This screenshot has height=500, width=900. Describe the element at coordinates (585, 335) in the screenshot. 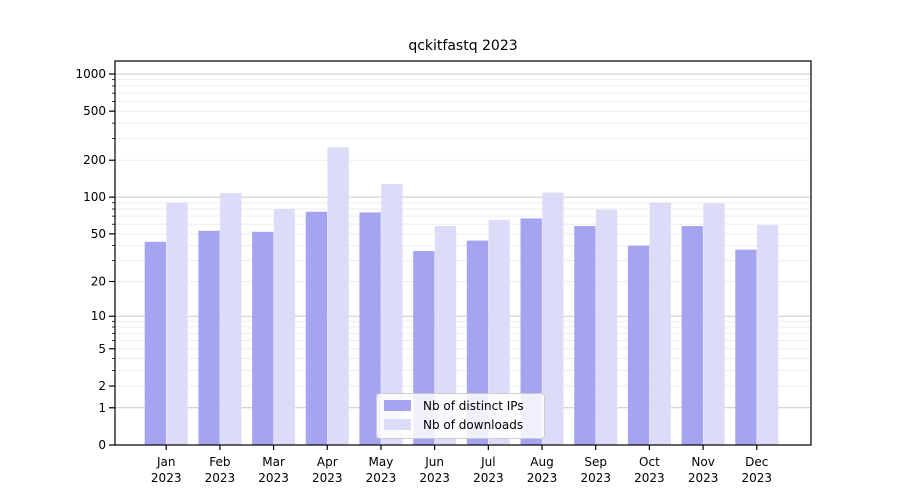

I see `bar-nb-of-distinct-ips-sep` at that location.